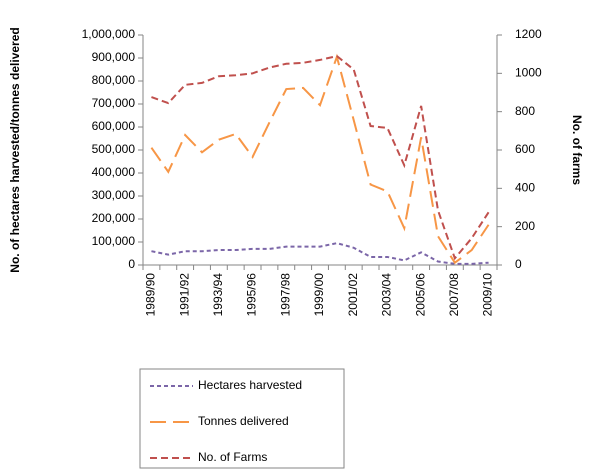 Image resolution: width=589 pixels, height=474 pixels. Describe the element at coordinates (525, 226) in the screenshot. I see `y2-tick-label: 200` at that location.